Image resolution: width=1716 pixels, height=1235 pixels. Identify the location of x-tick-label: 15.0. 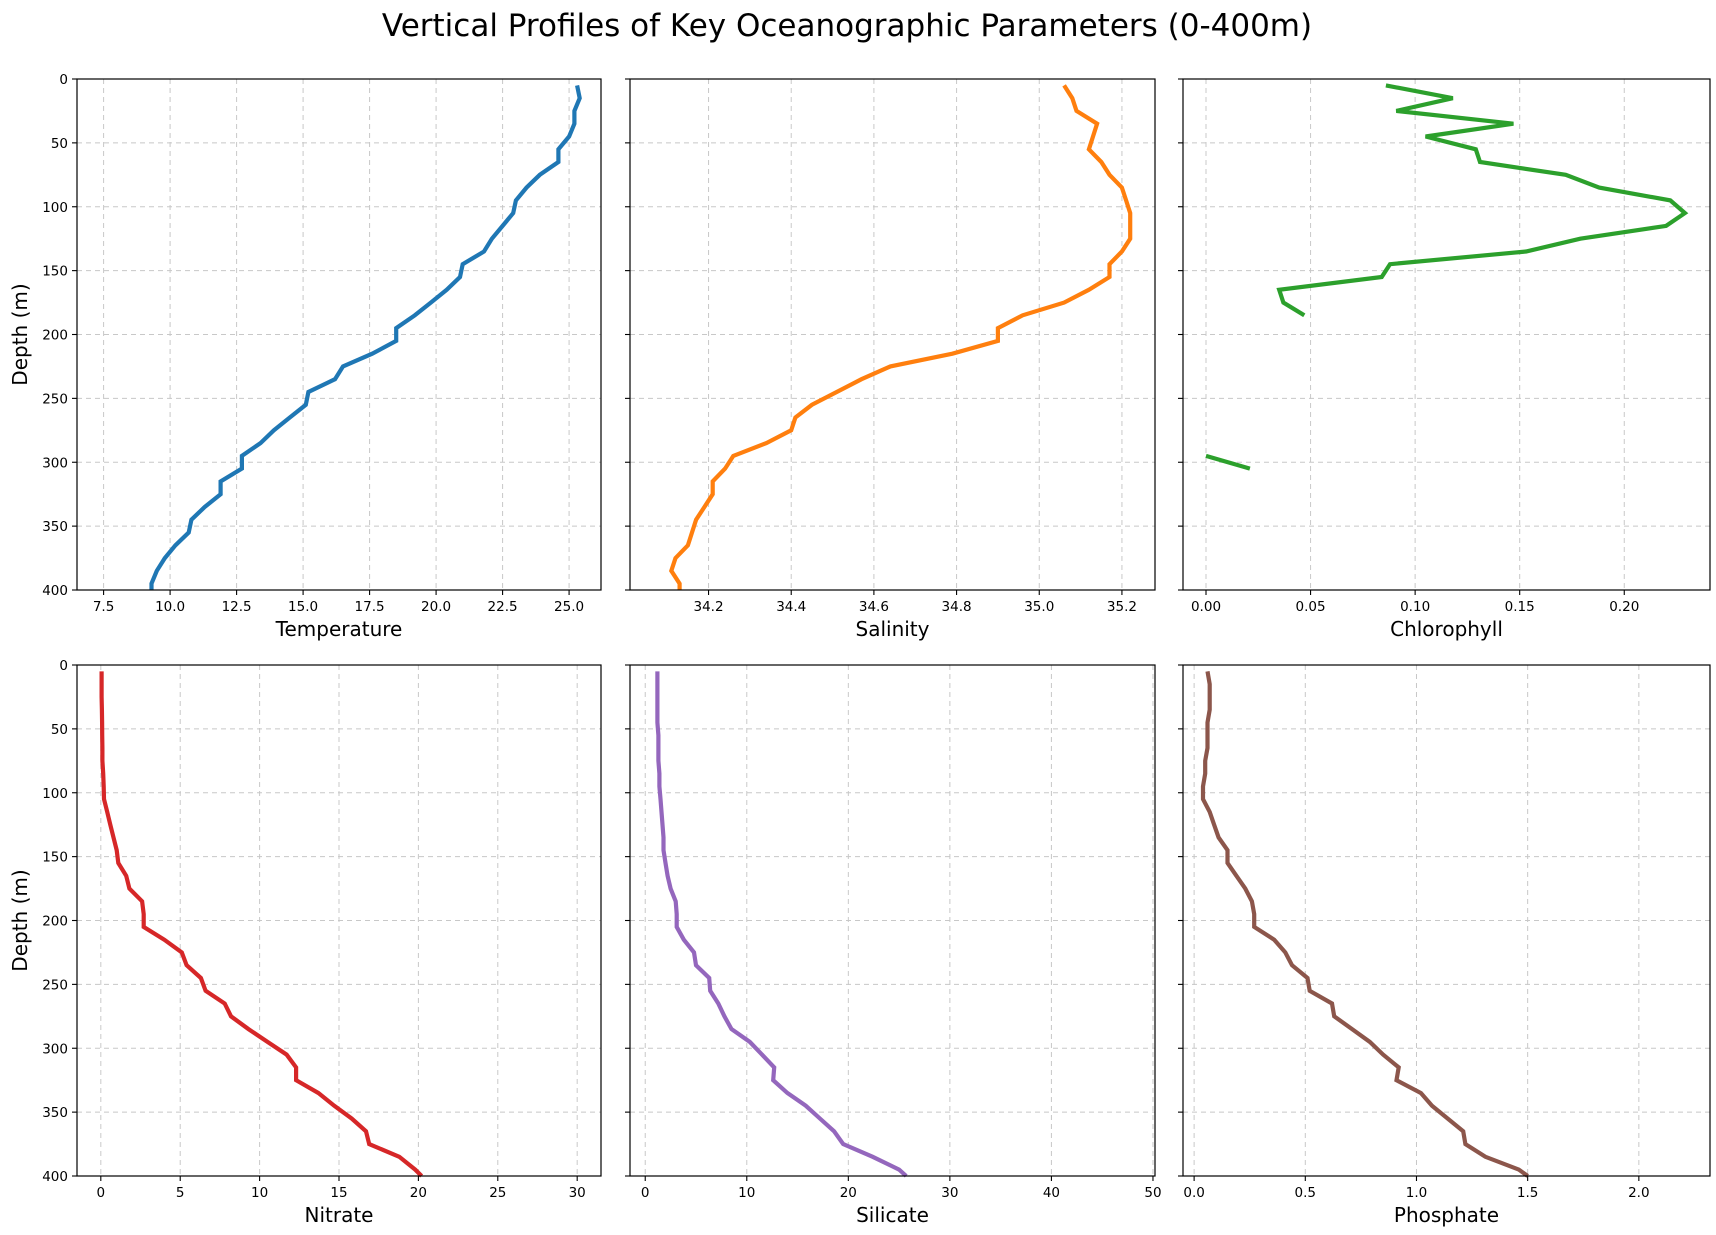
(303, 607).